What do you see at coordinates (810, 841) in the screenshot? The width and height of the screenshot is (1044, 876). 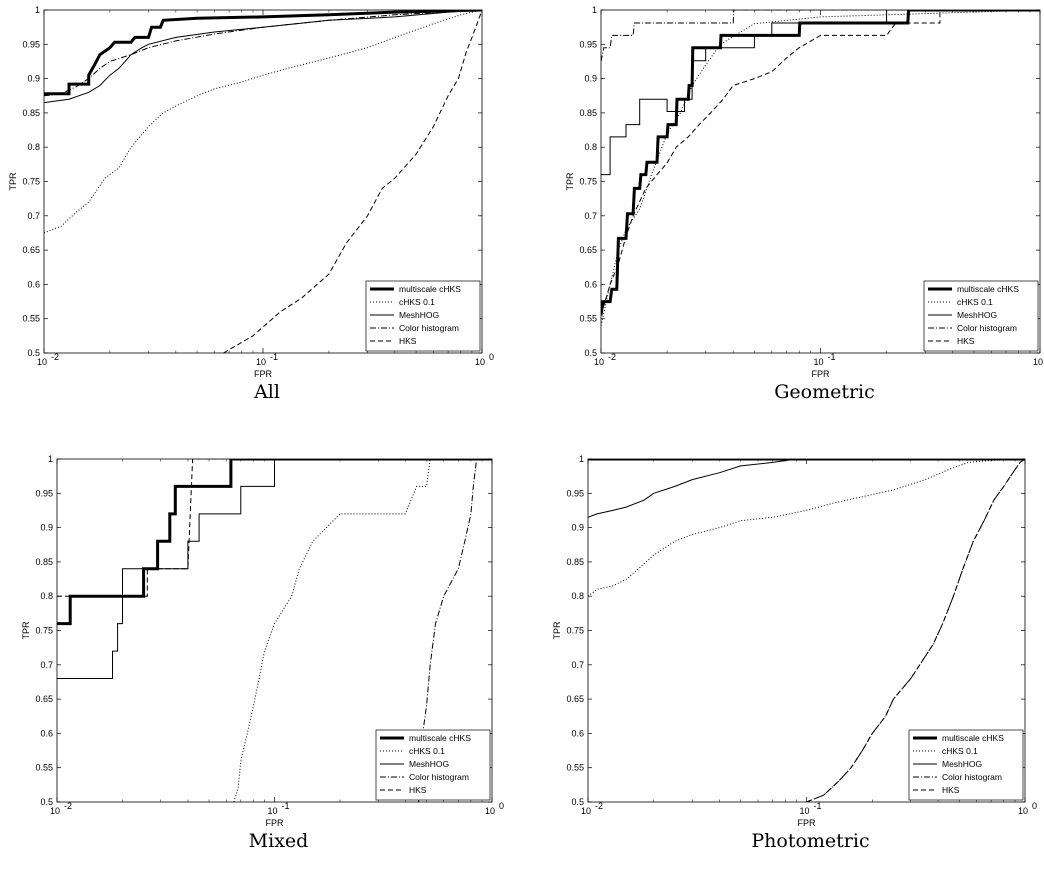 I see `panel-caption: Photometric` at bounding box center [810, 841].